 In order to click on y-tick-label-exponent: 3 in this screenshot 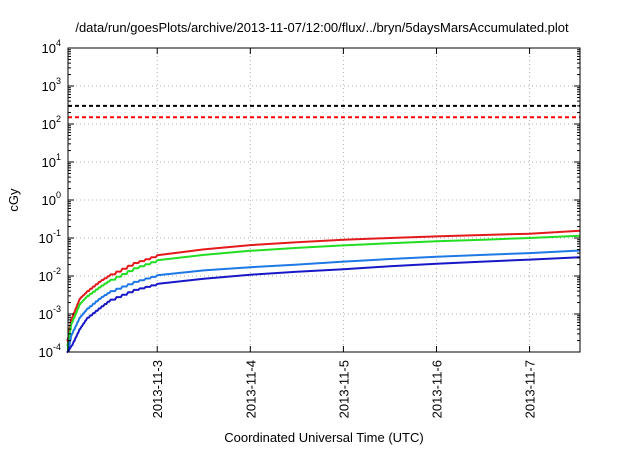, I will do `click(58, 81)`.